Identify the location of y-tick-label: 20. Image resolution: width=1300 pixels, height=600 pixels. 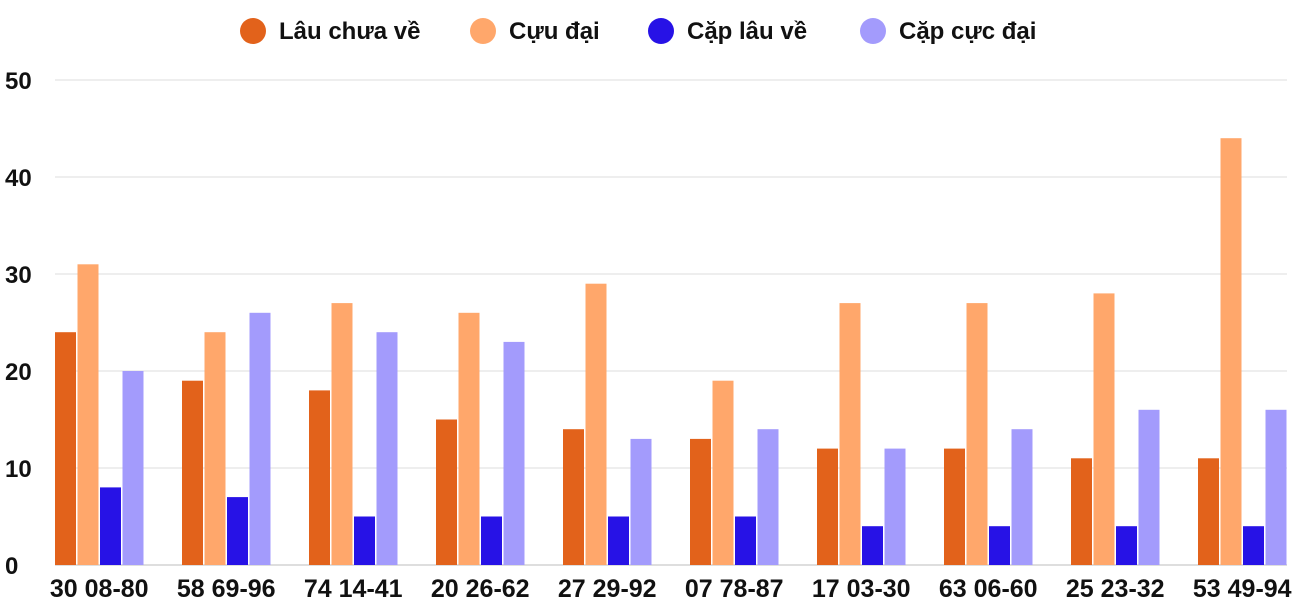
(18, 372).